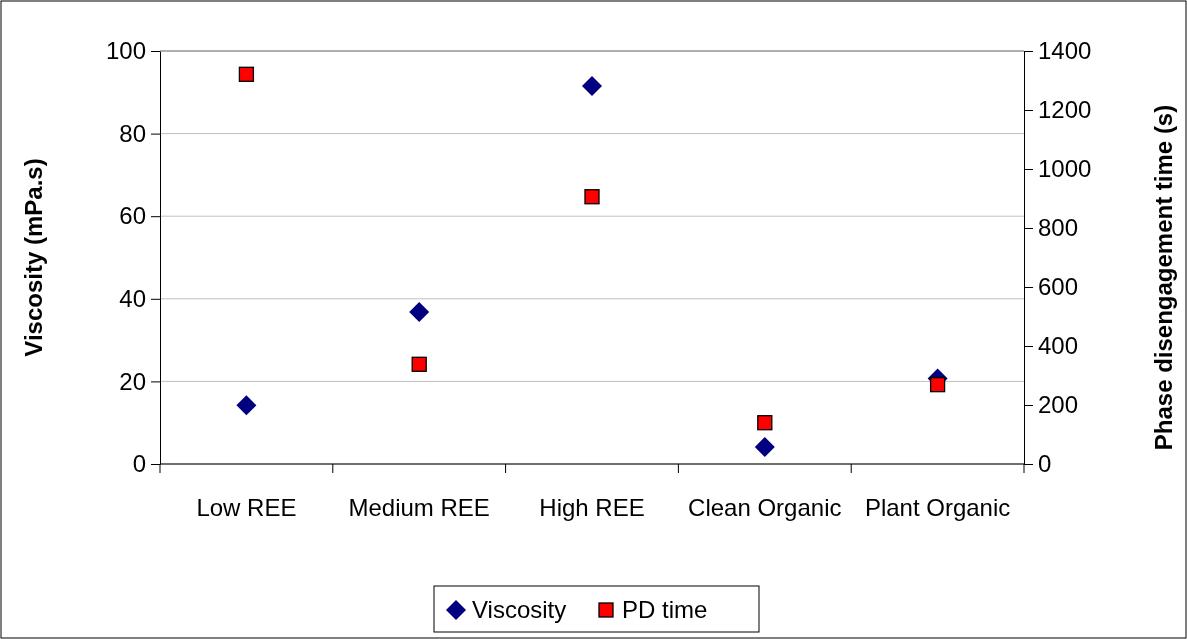  Describe the element at coordinates (592, 507) in the screenshot. I see `x-tick-label: High REE` at that location.